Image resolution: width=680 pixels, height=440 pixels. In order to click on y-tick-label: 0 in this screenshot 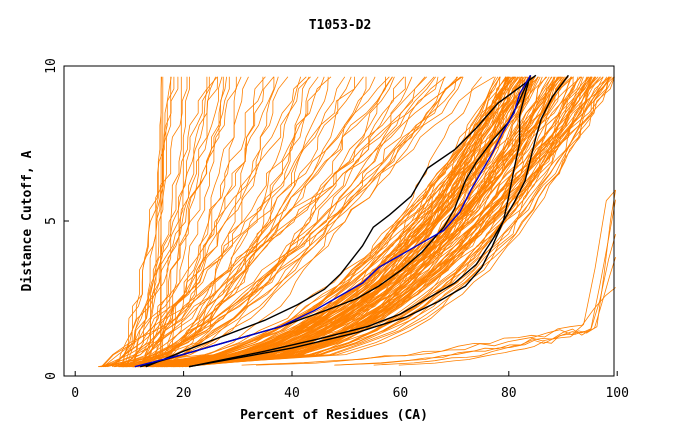, I will do `click(51, 376)`.